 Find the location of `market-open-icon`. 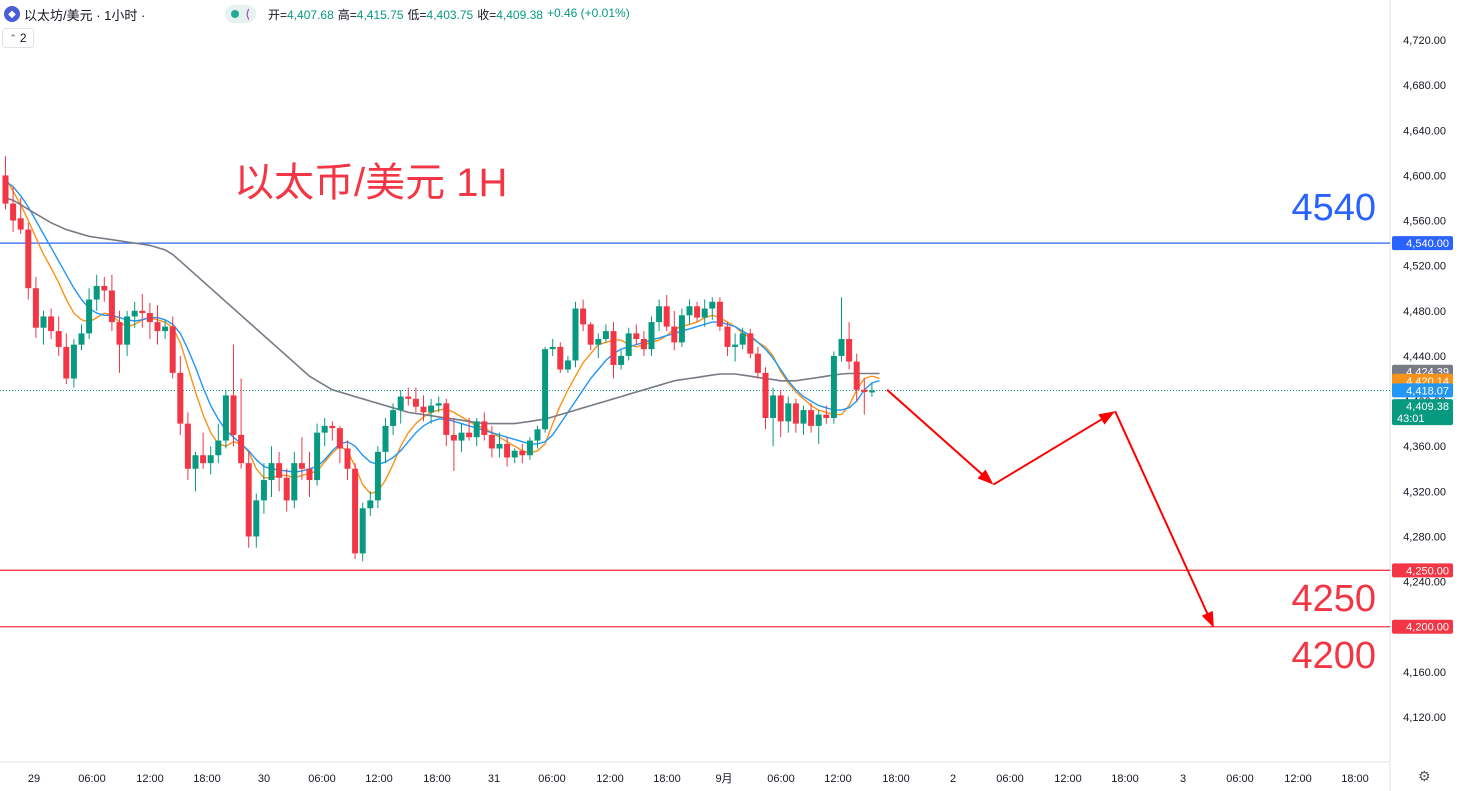

market-open-icon is located at coordinates (235, 14).